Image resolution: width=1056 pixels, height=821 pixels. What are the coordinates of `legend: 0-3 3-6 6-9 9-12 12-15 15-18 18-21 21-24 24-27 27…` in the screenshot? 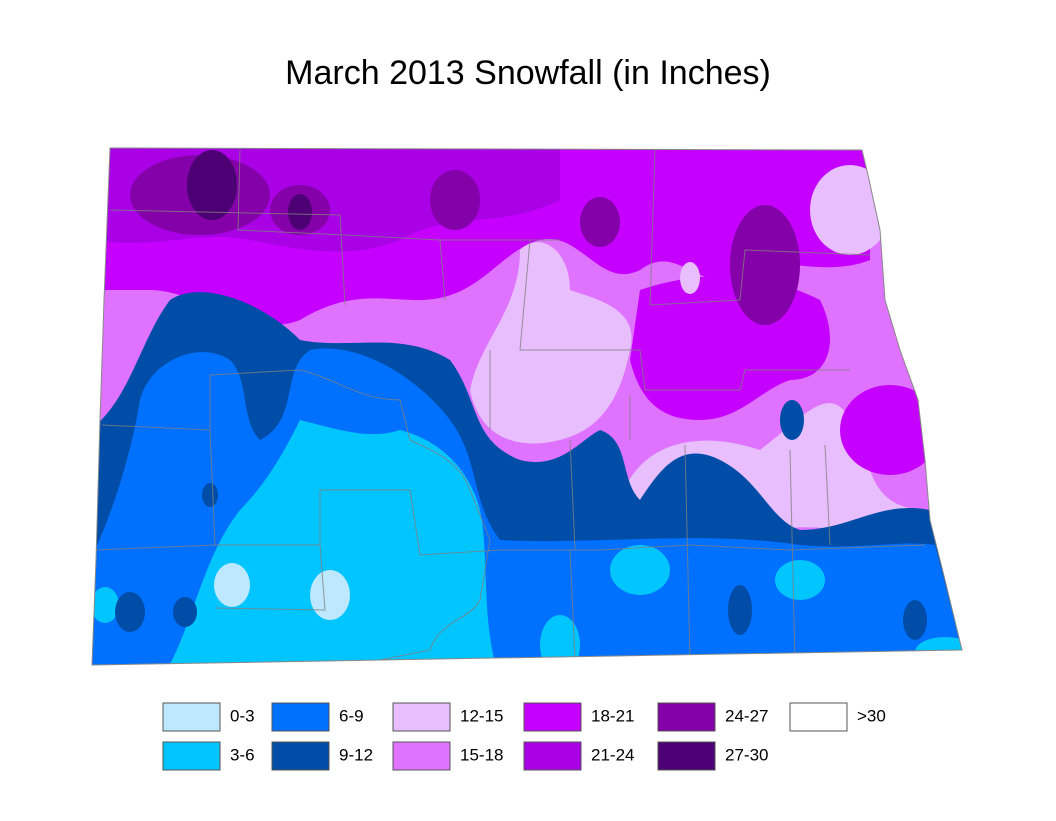 It's located at (524, 736).